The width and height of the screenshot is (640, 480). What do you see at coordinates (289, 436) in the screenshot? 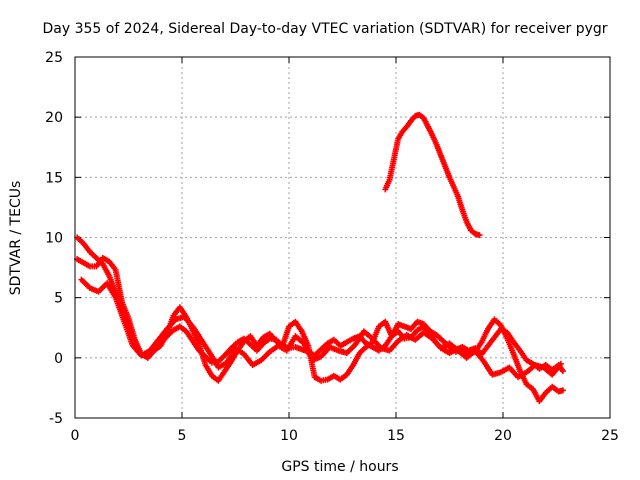
I see `x-tick-label: 10` at bounding box center [289, 436].